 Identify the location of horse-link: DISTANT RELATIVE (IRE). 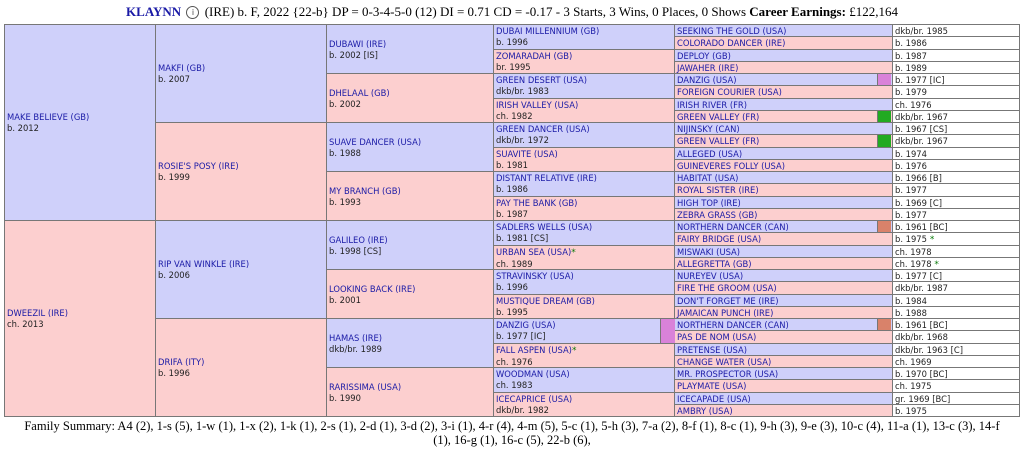
(546, 178).